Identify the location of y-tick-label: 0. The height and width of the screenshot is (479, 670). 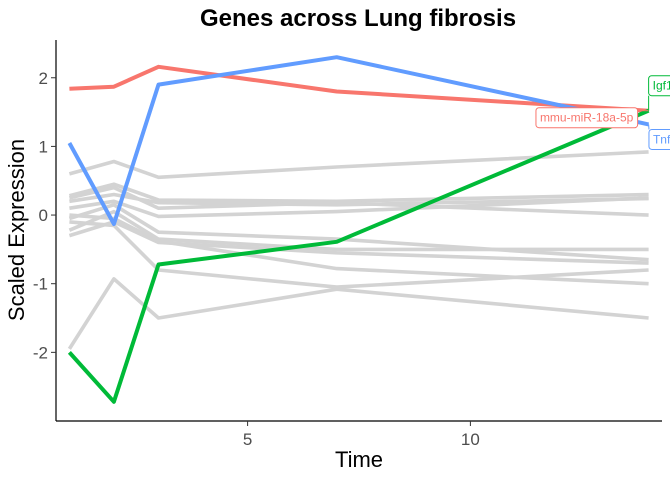
(43, 215).